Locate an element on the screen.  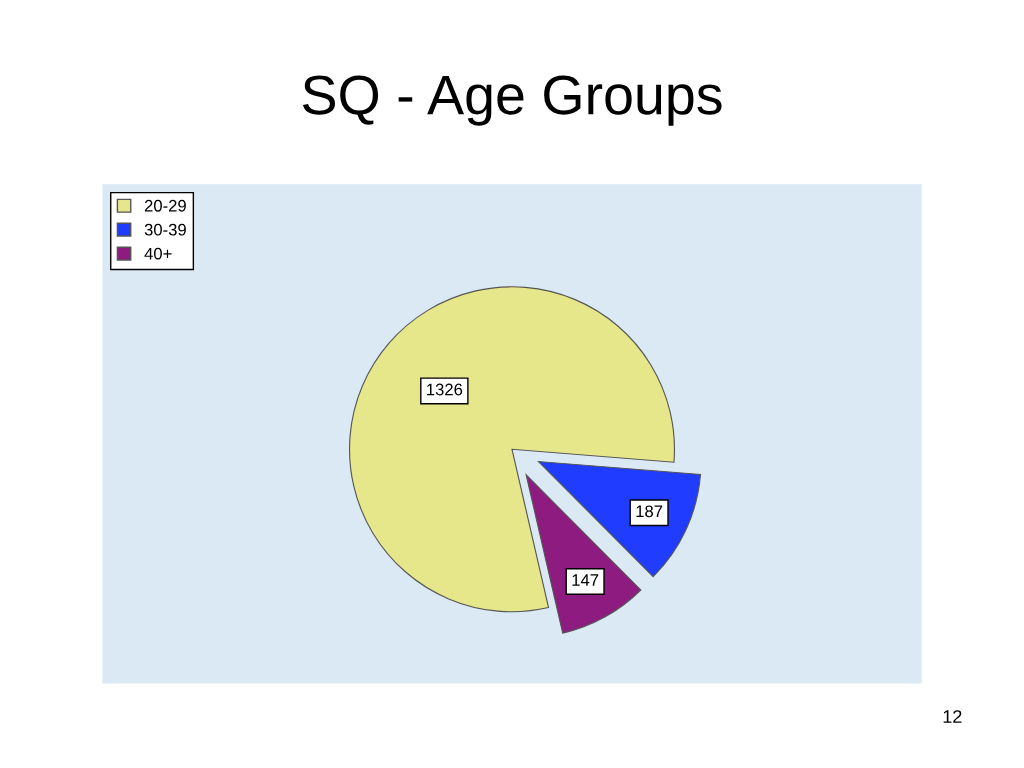
legend-label: 20-29 is located at coordinates (165, 205).